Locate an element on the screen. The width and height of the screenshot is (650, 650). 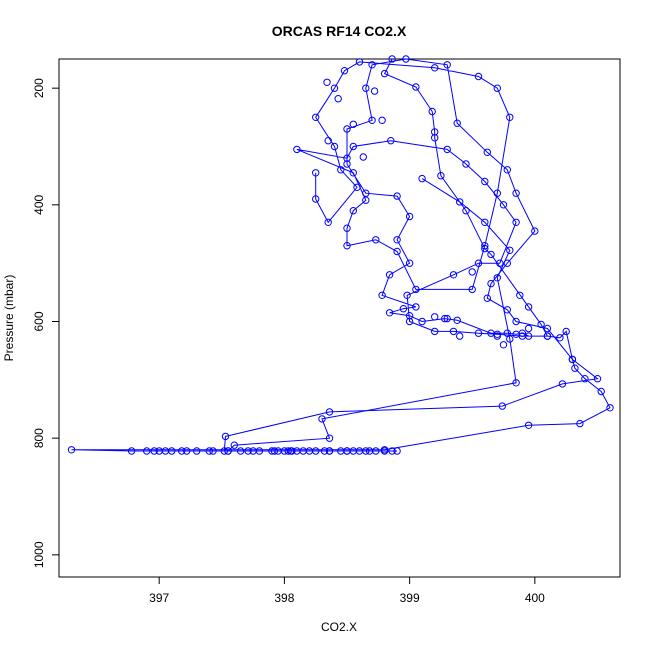
y-tick-label-4: 1000 is located at coordinates (39, 554).